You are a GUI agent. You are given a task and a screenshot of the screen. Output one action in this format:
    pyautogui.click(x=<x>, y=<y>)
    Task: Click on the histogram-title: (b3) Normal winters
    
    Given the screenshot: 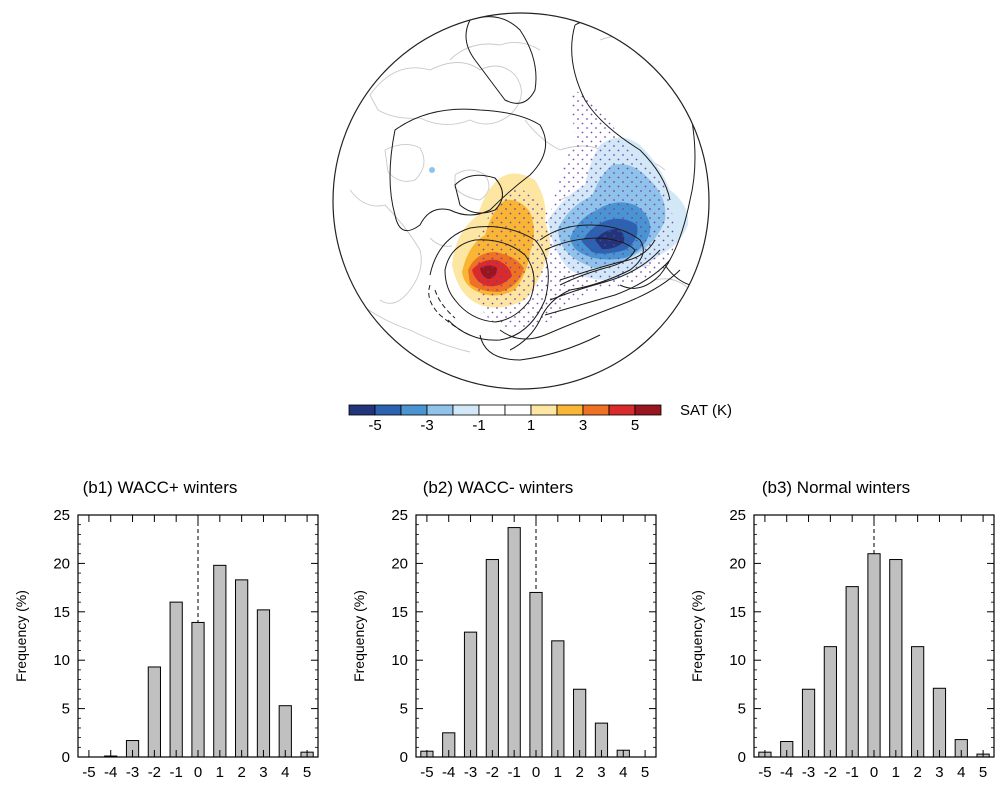 What is the action you would take?
    pyautogui.click(x=836, y=487)
    